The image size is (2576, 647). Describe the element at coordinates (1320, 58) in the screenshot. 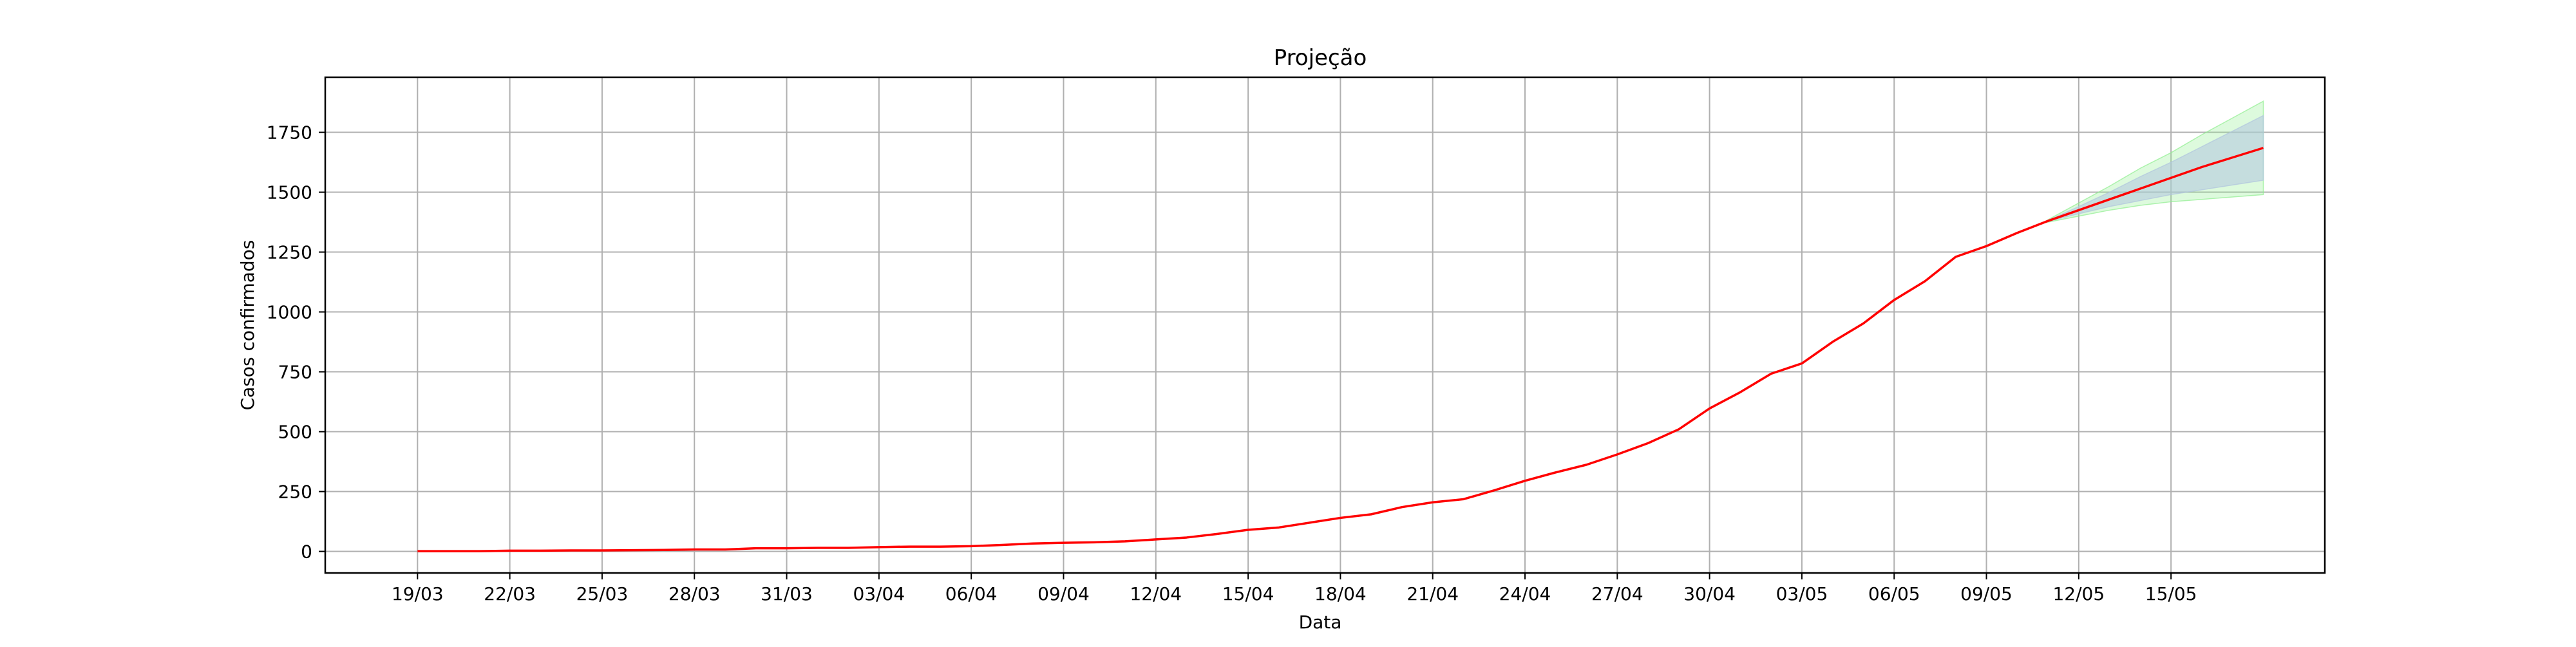

I see `chart-title: Projeção` at that location.